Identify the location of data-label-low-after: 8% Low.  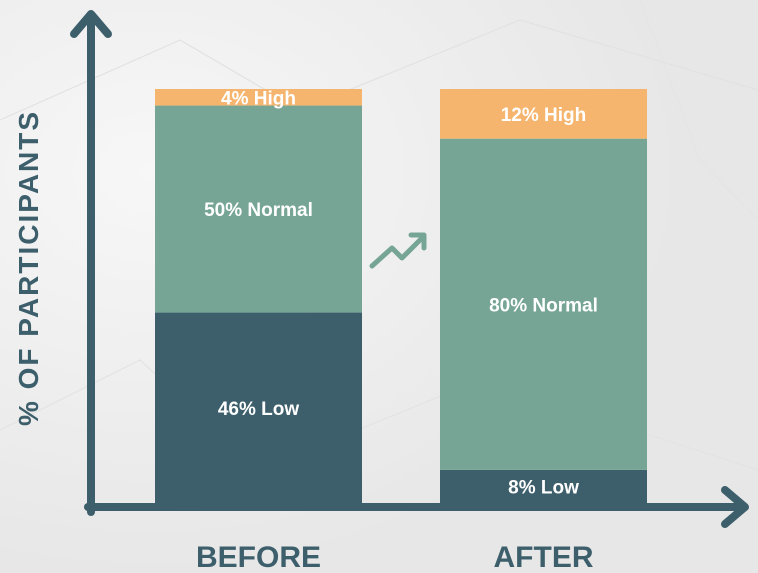
(543, 487).